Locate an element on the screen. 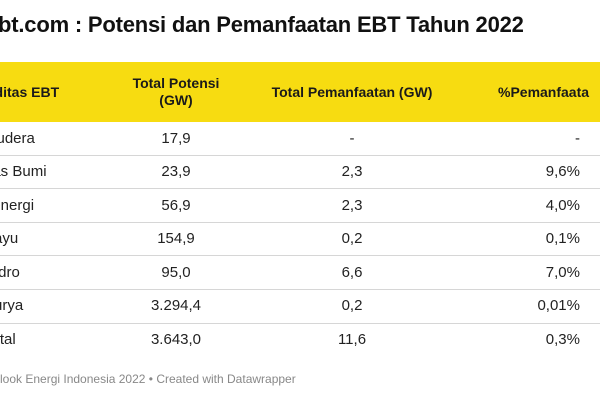 The image size is (600, 400). column-header: Total Pemanfaatan (GW) is located at coordinates (352, 91).